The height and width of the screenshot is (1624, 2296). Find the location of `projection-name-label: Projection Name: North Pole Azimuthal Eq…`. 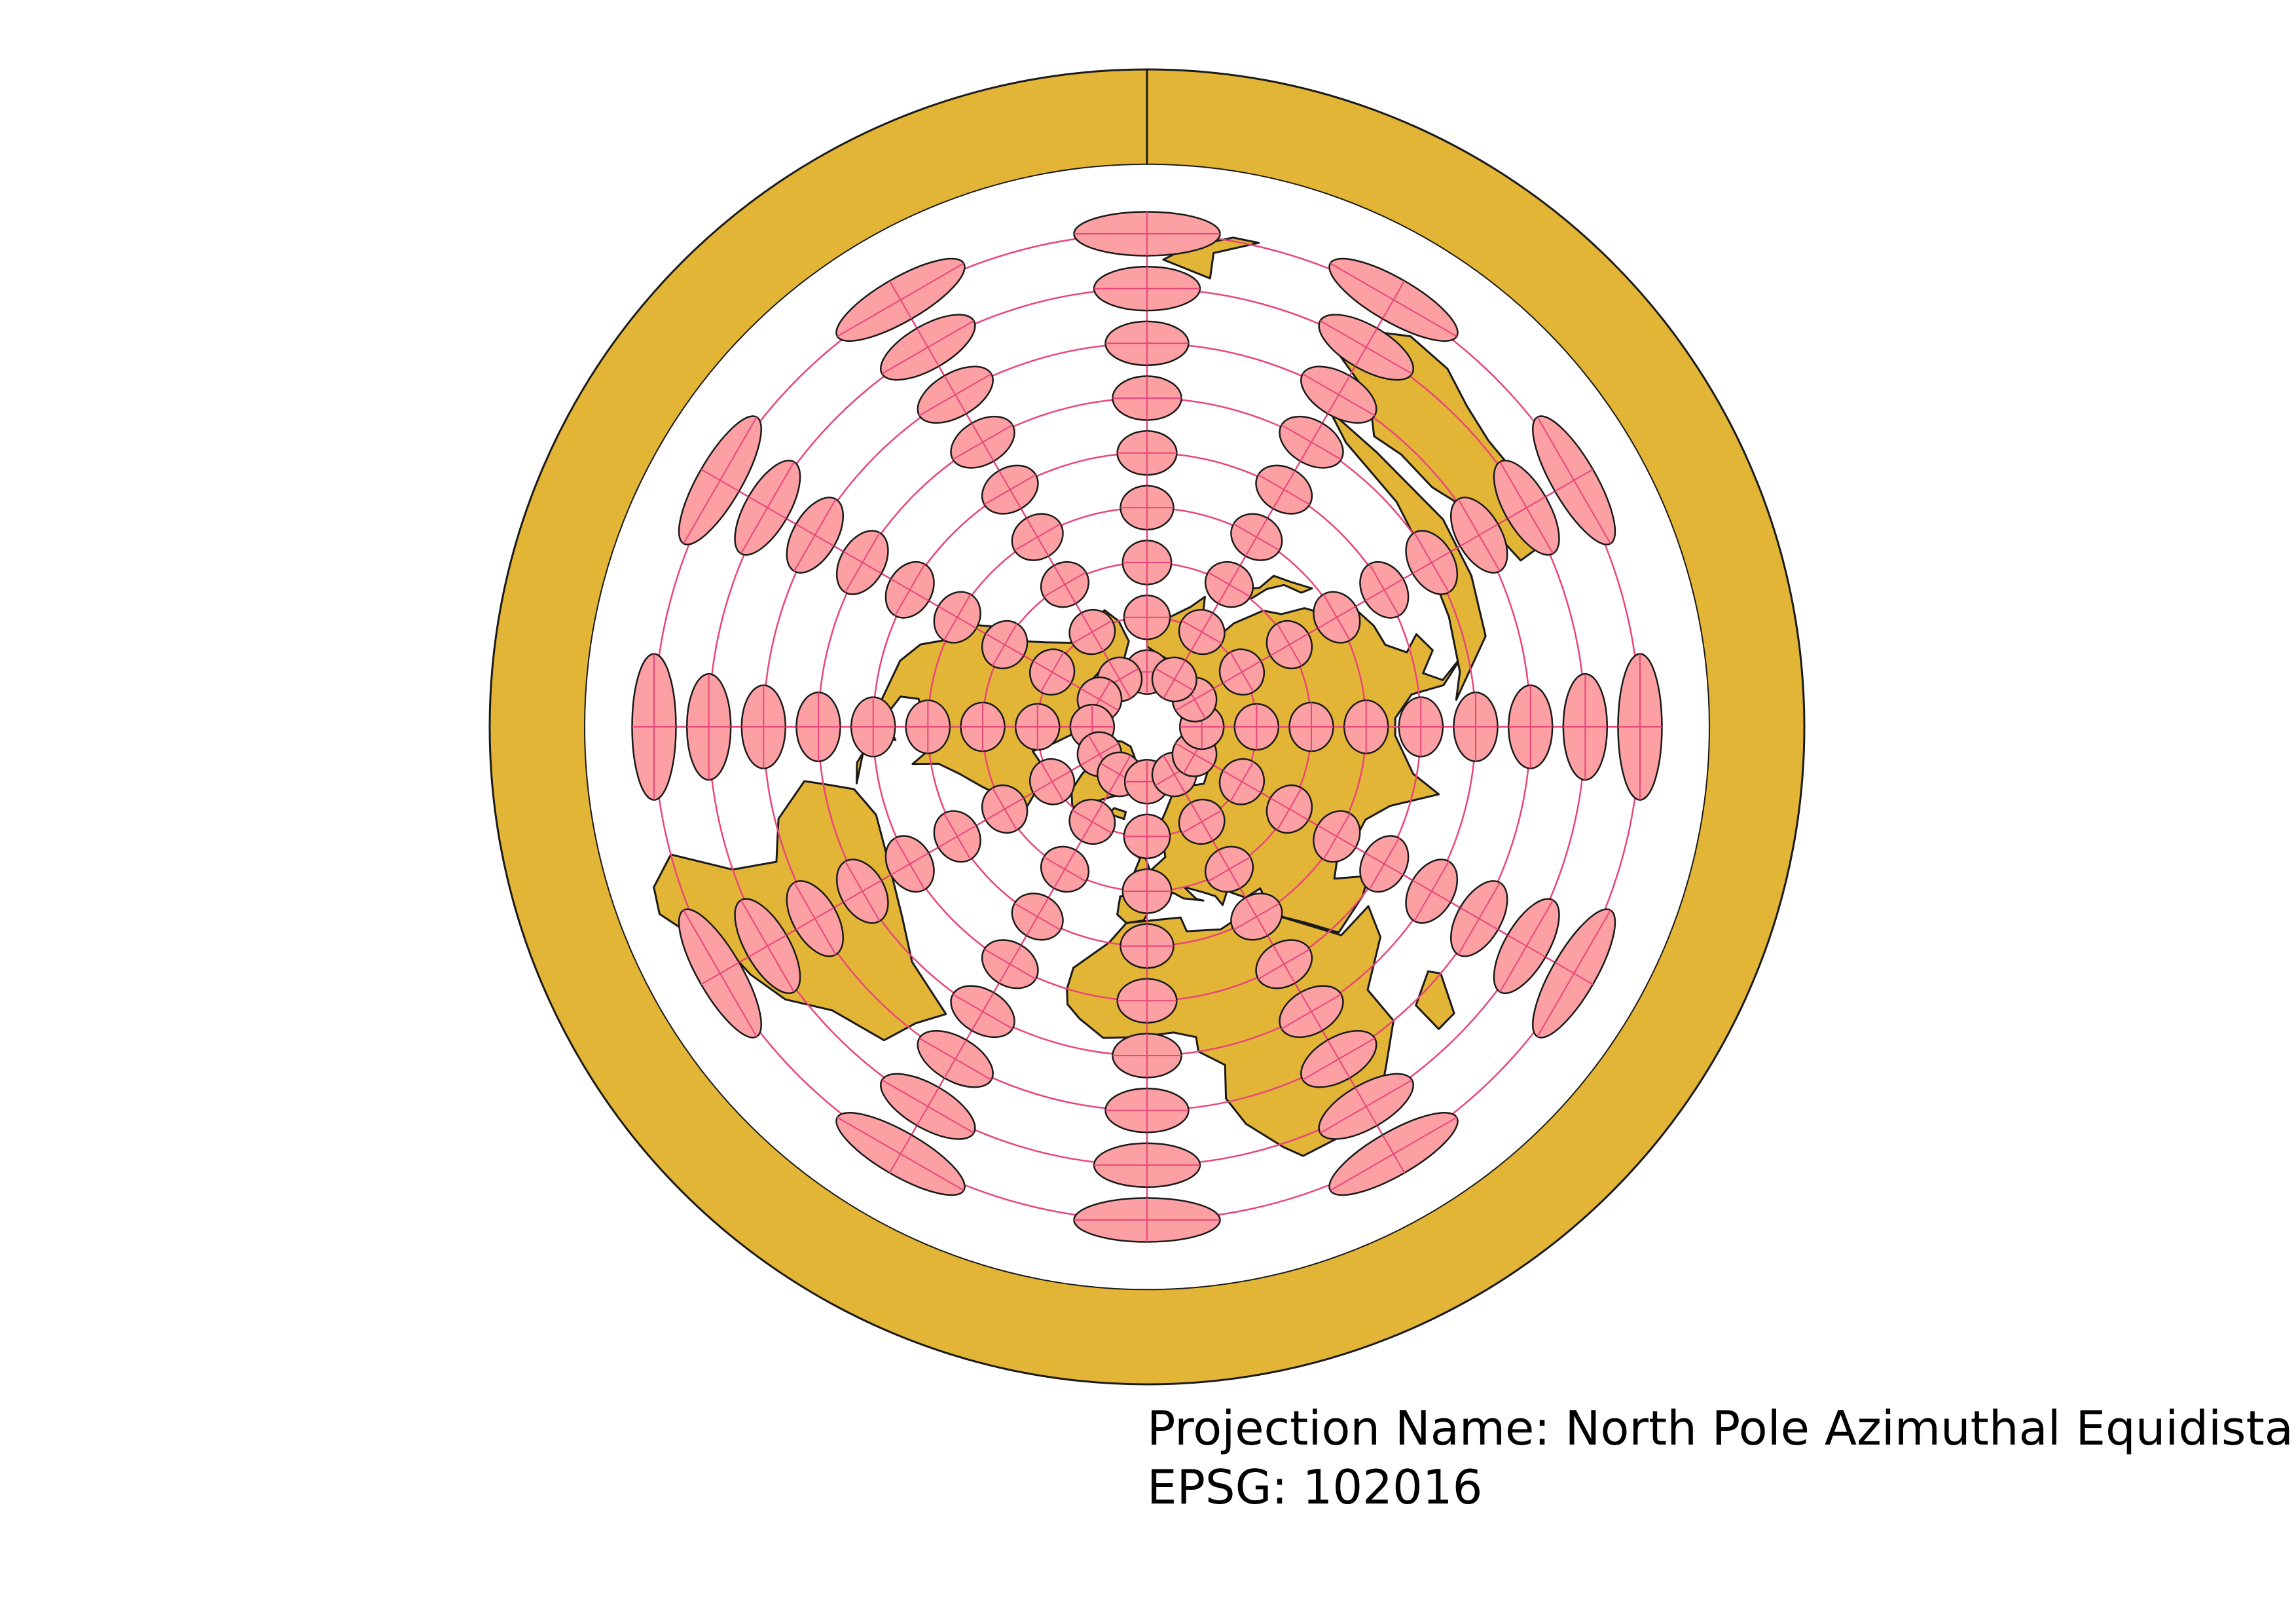

projection-name-label: Projection Name: North Pole Azimuthal Eq… is located at coordinates (1721, 1428).